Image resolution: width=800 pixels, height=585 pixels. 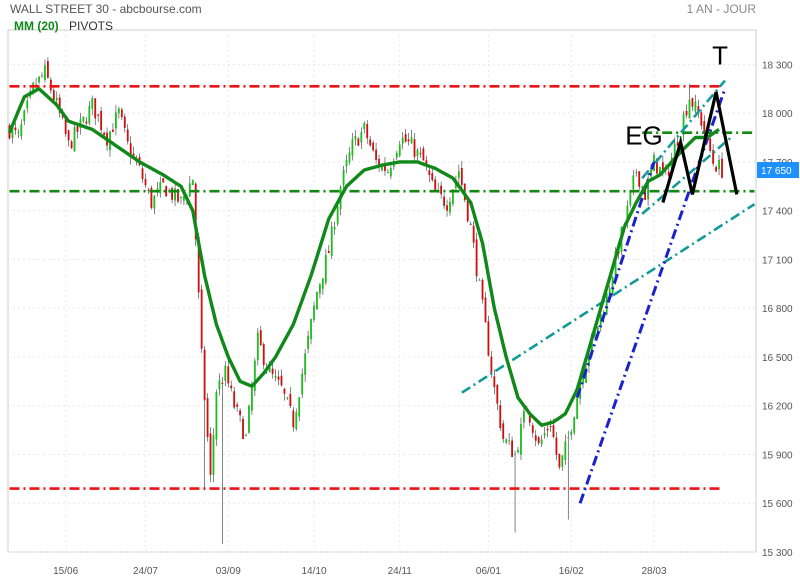 I want to click on y-tick-label: 15 600, so click(x=777, y=504).